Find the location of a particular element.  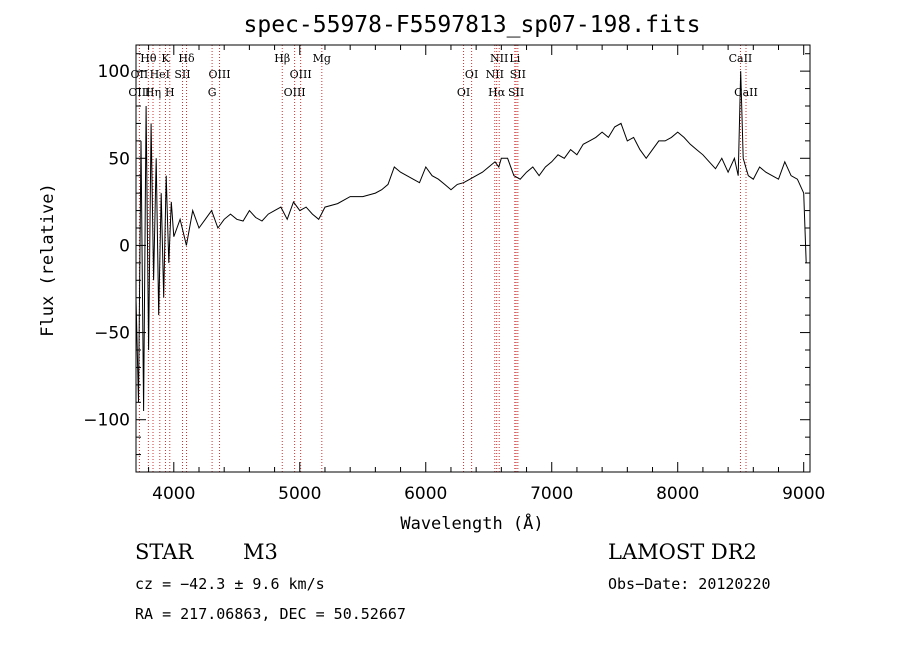

y-tick-label: 0 is located at coordinates (124, 246).